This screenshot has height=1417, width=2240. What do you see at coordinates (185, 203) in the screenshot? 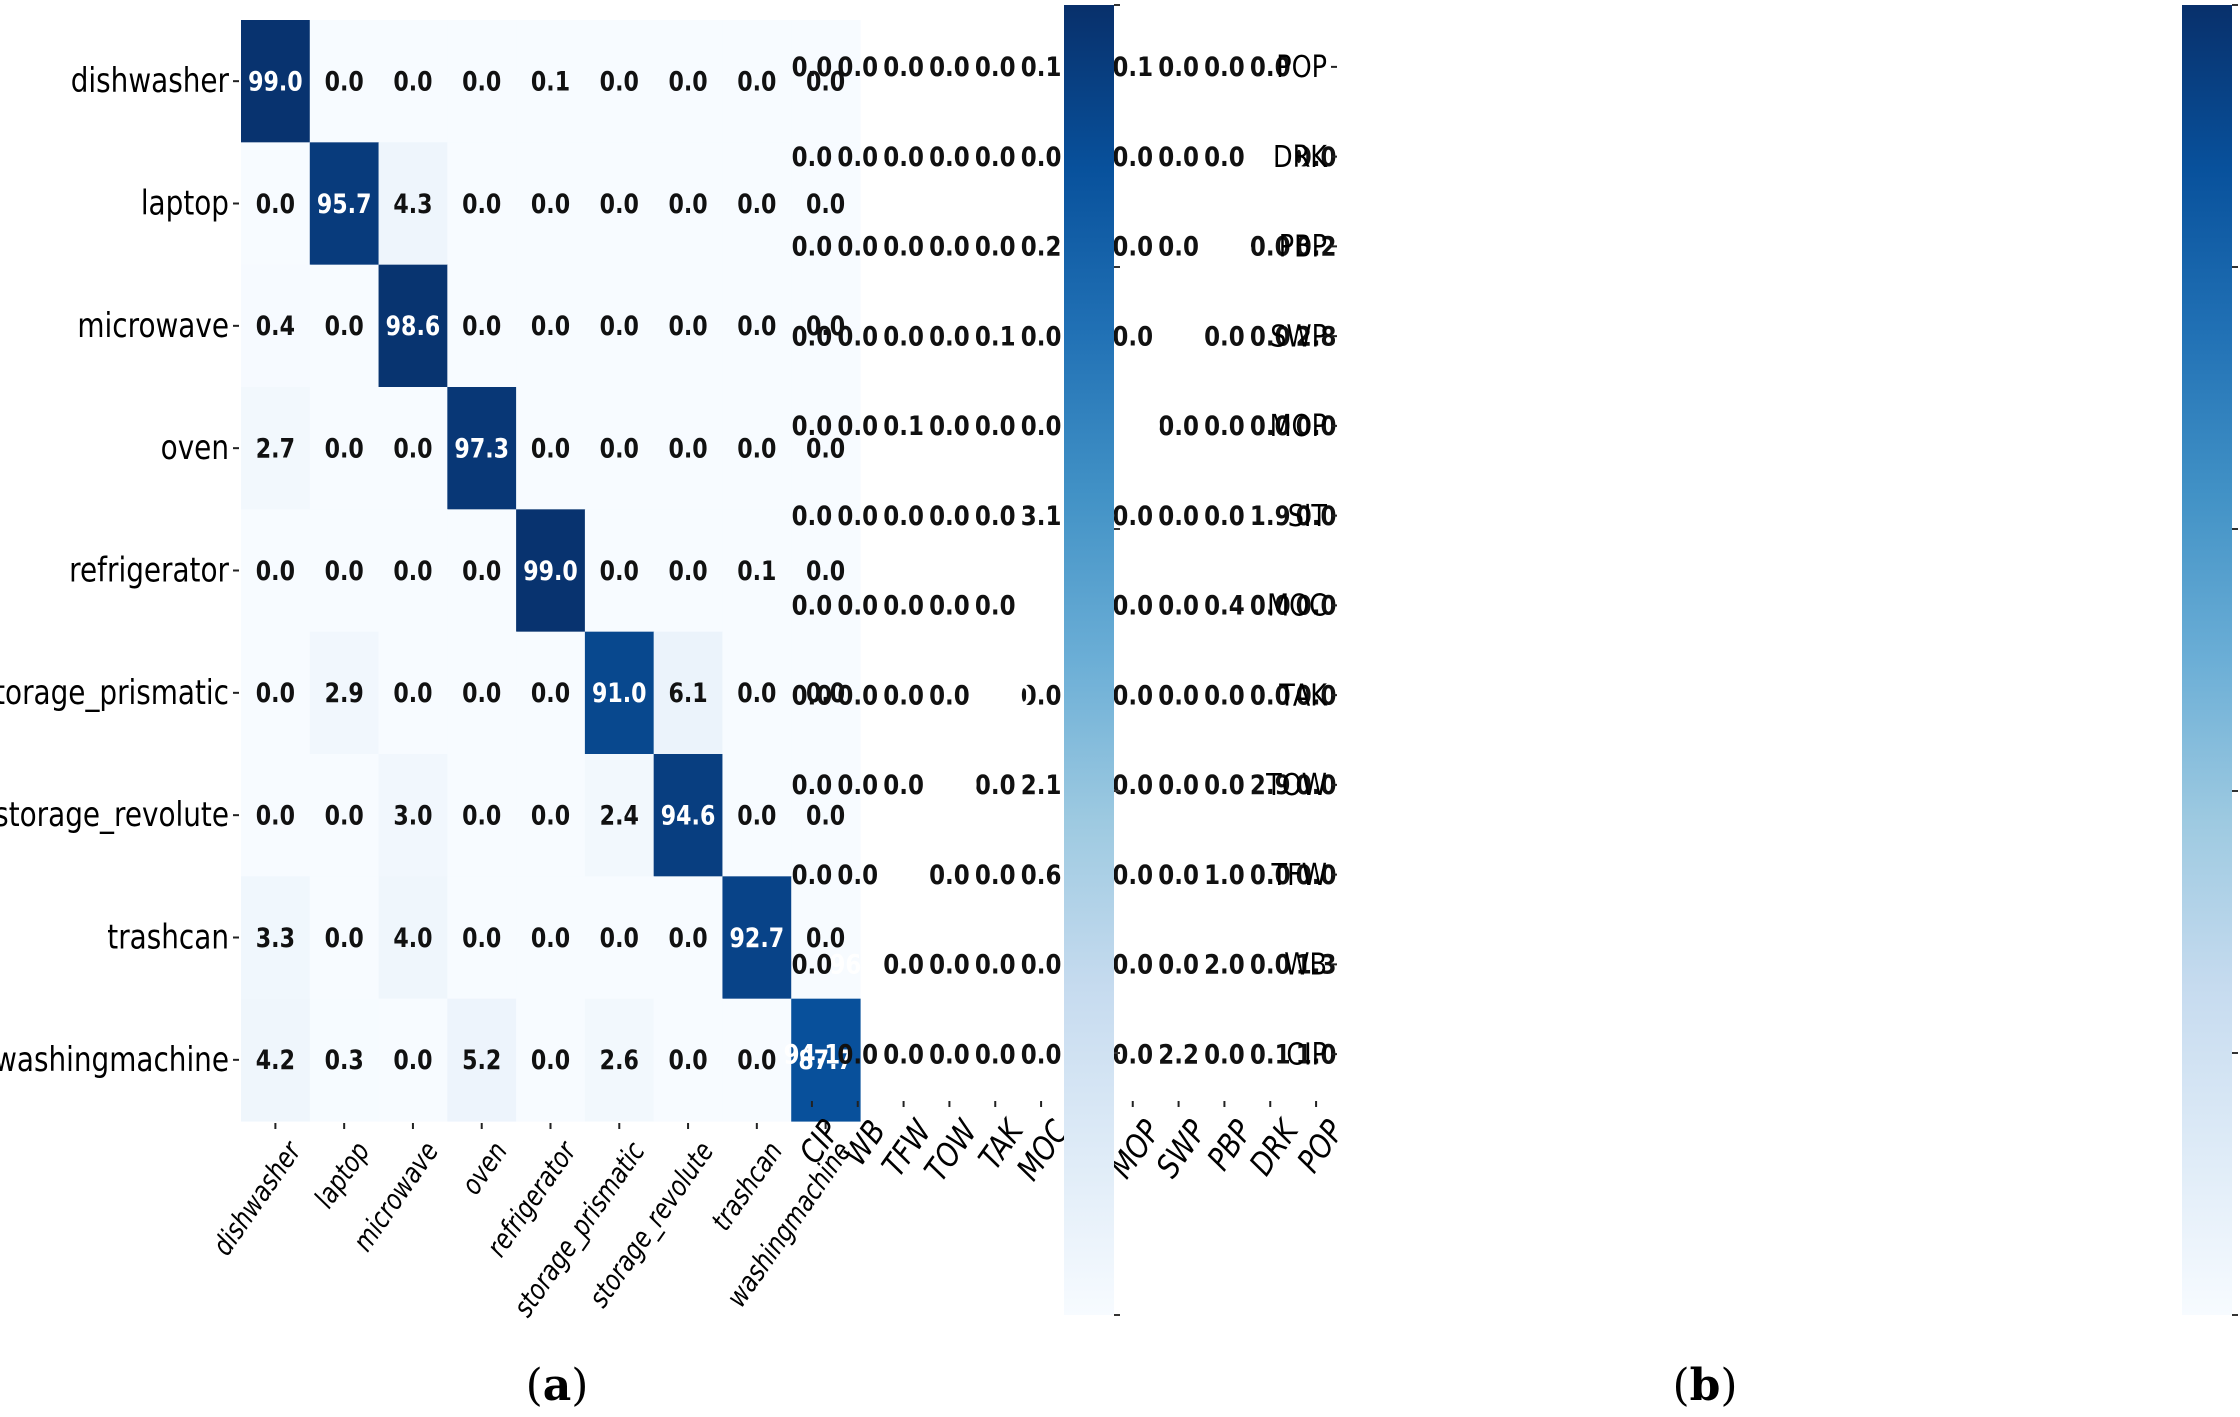
I see `y-tick-label: laptop` at bounding box center [185, 203].